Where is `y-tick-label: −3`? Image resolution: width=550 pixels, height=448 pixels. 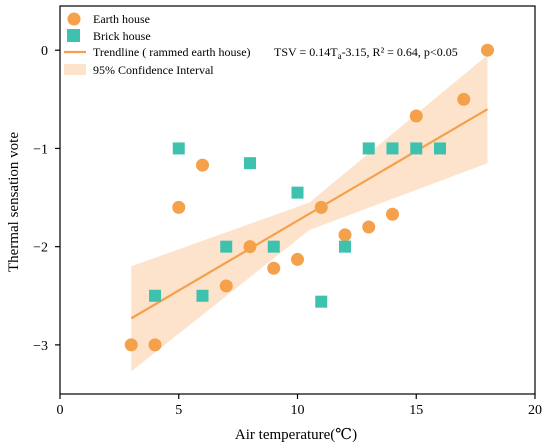 y-tick-label: −3 is located at coordinates (40, 346).